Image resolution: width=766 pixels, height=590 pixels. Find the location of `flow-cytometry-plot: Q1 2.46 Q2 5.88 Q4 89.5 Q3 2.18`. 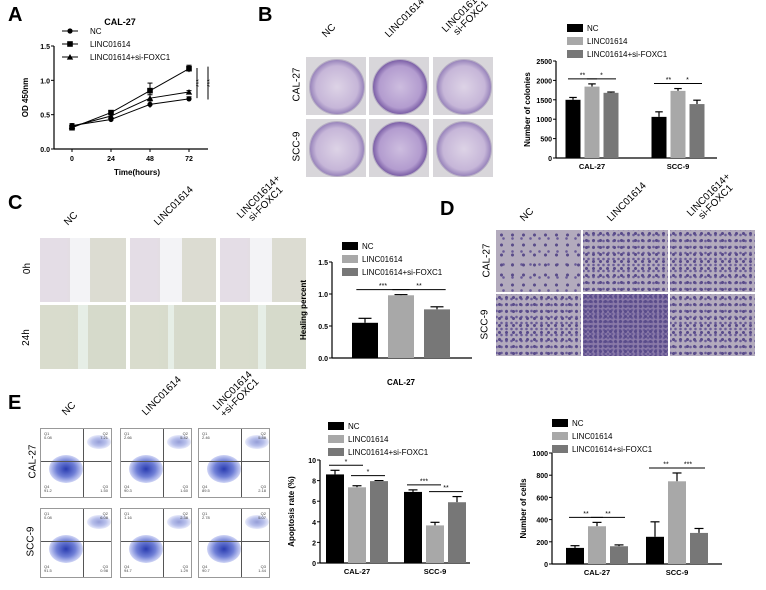

flow-cytometry-plot: Q1 2.46 Q2 5.88 Q4 89.5 Q3 2.18 is located at coordinates (234, 463).